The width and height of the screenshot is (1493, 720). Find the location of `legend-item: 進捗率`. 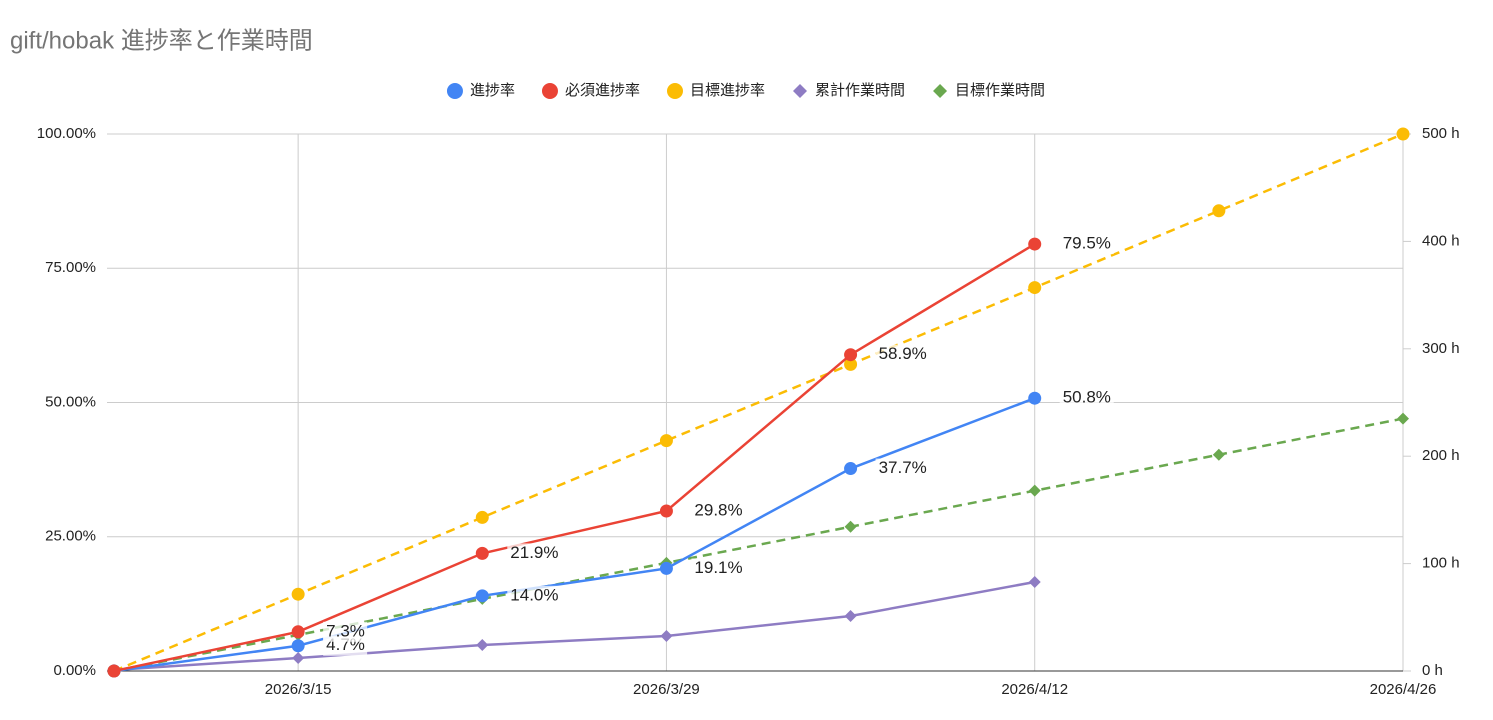

legend-item: 進捗率 is located at coordinates (480, 90).